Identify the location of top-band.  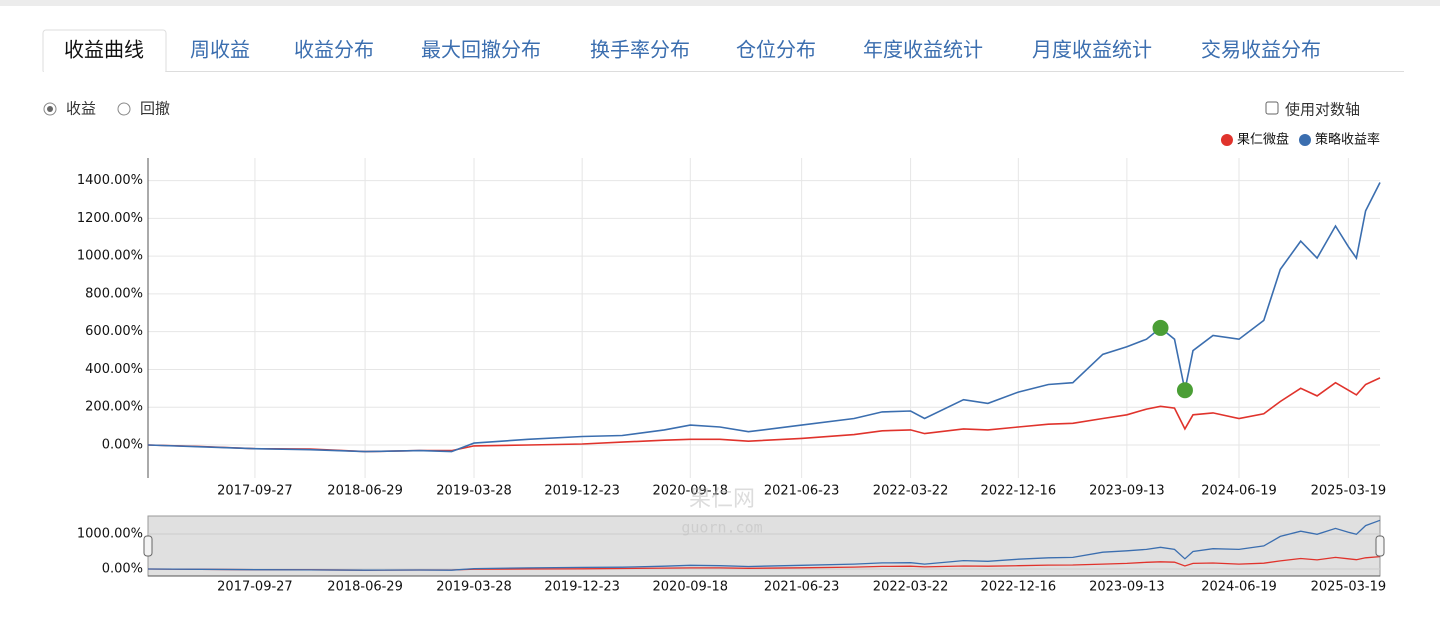
(720, 3).